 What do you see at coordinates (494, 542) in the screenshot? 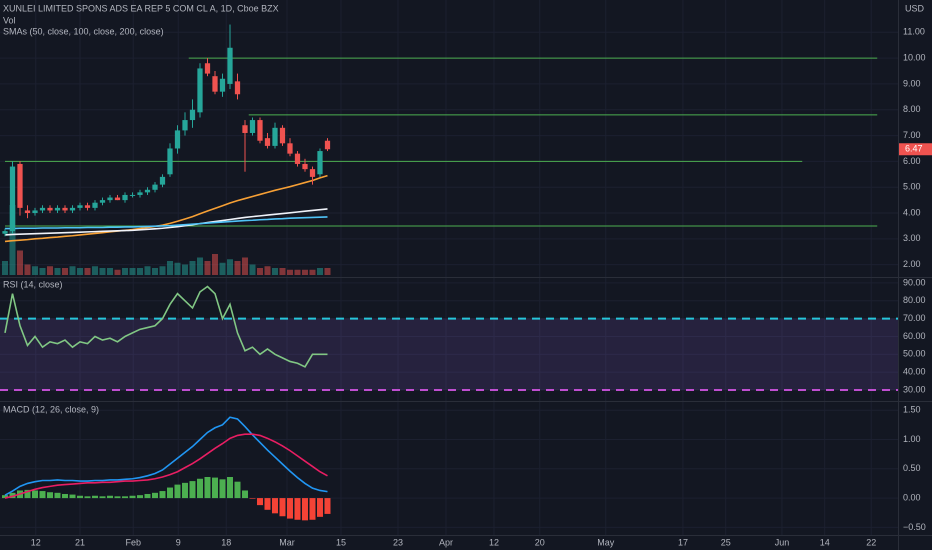
I see `x-tick-label: 12` at bounding box center [494, 542].